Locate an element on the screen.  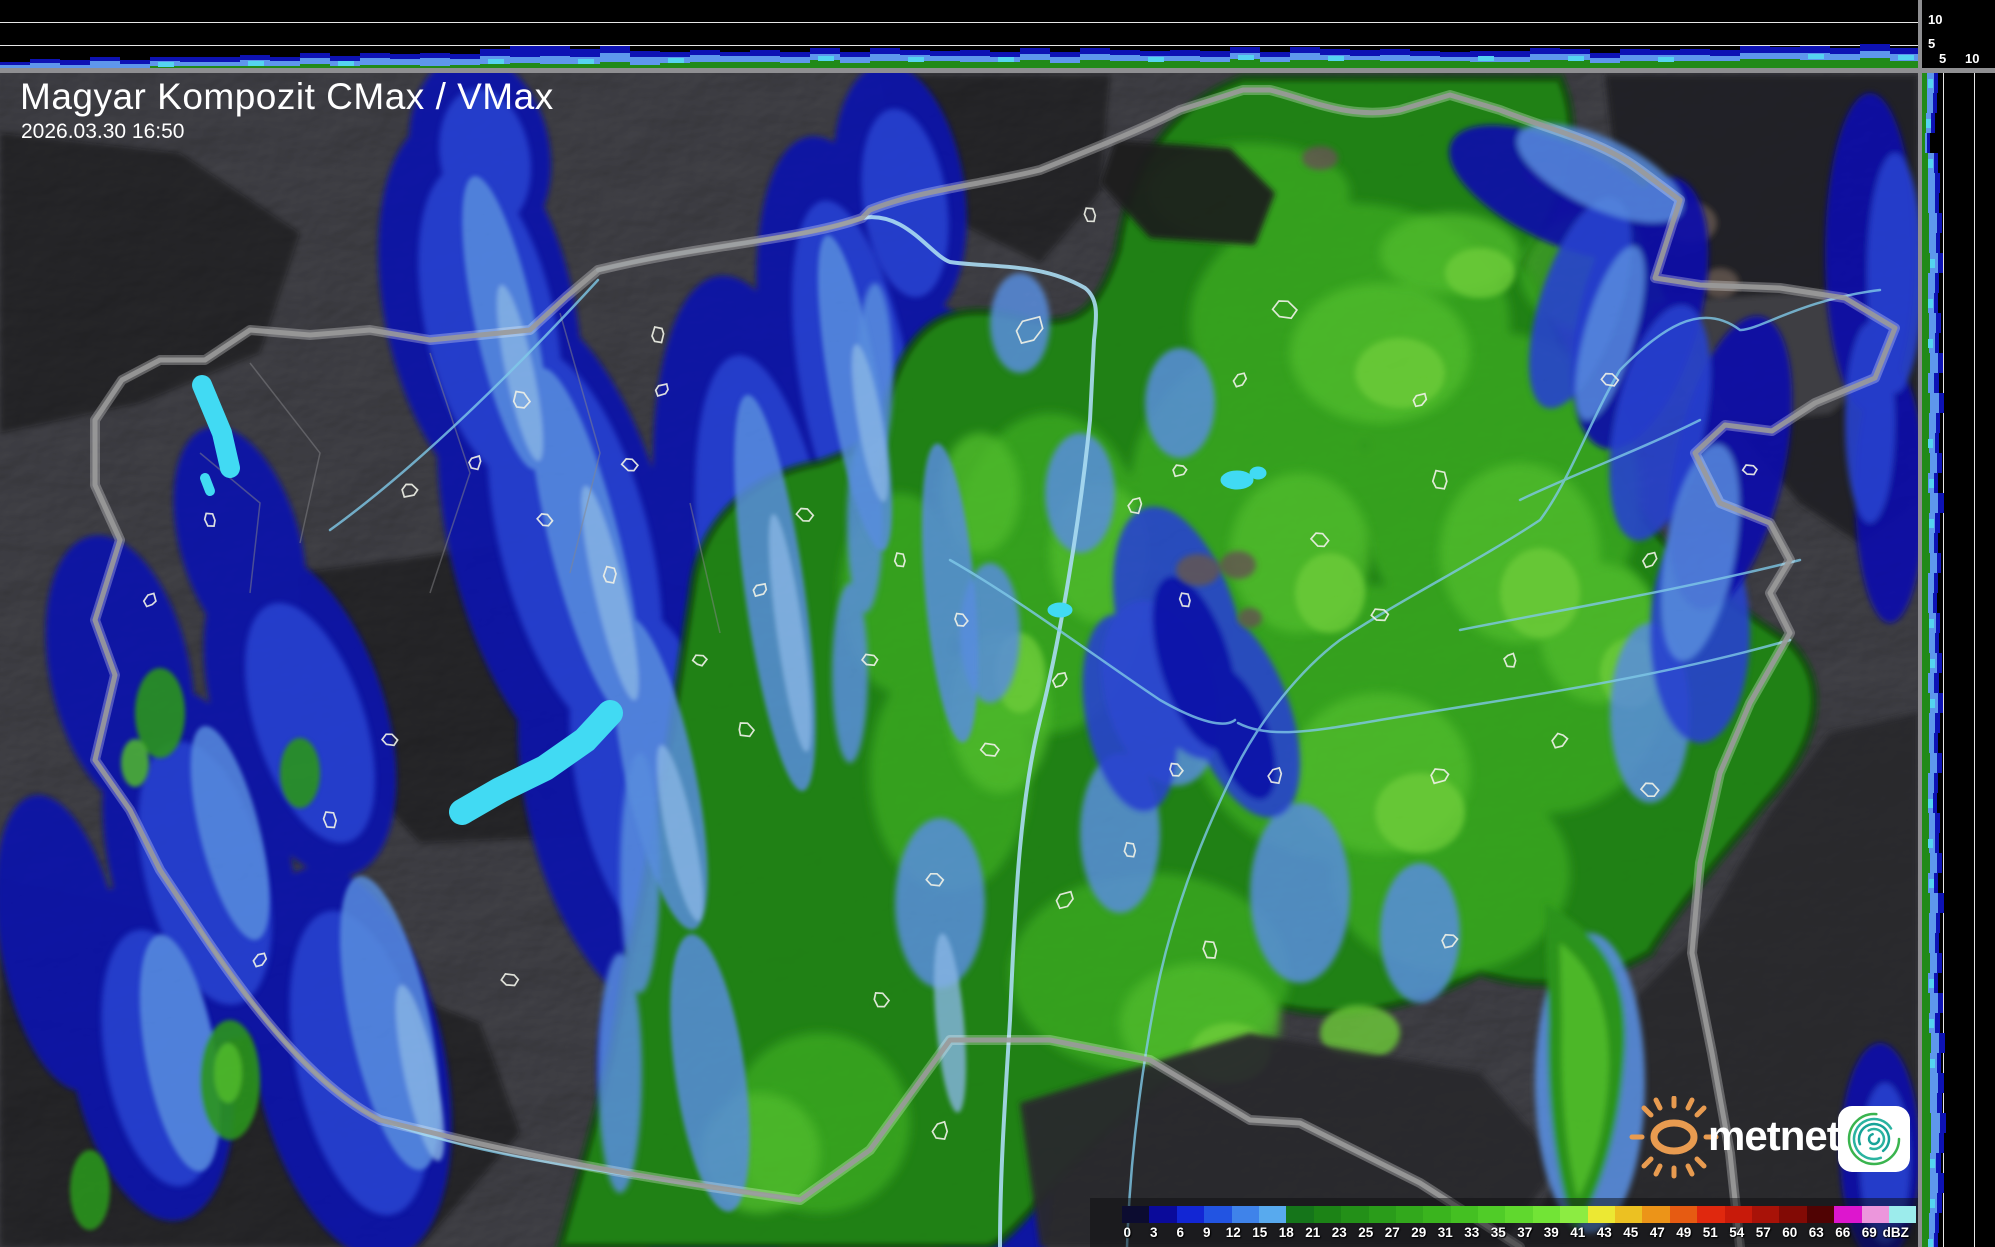
top-cross-section is located at coordinates (959, 34).